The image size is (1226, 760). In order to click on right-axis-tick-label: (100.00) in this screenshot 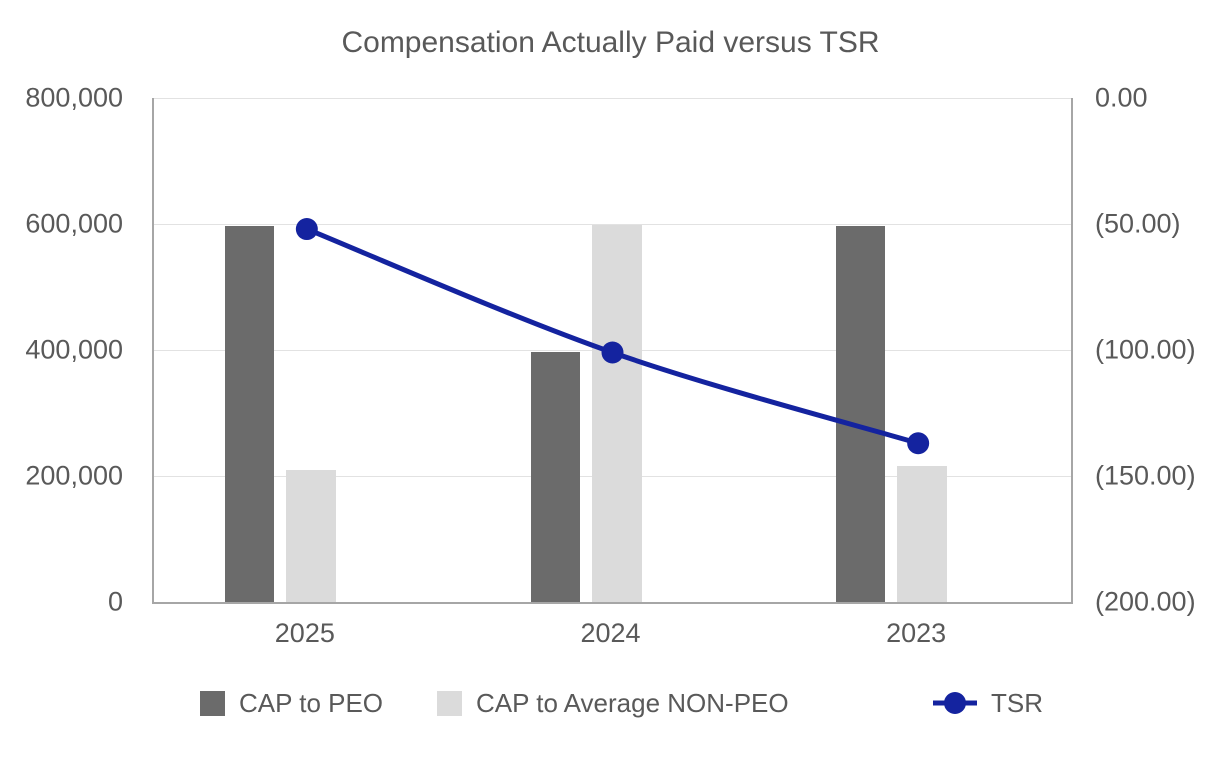, I will do `click(1145, 349)`.